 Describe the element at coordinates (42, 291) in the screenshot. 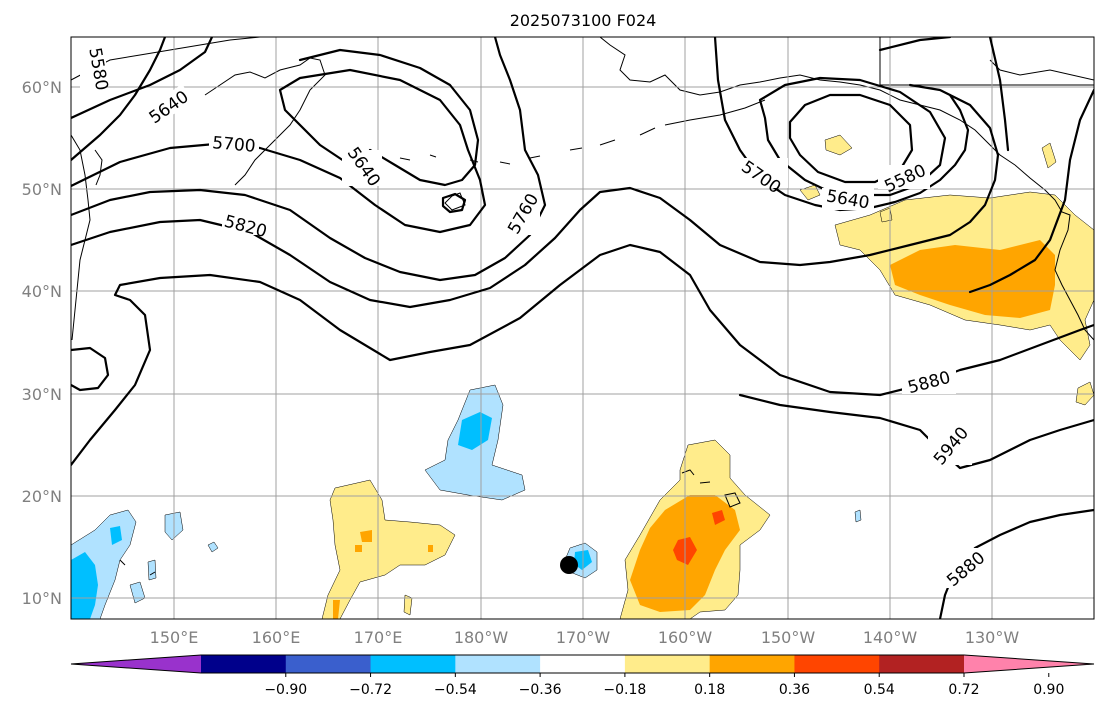

I see `lat-label-40n: 40°N` at that location.